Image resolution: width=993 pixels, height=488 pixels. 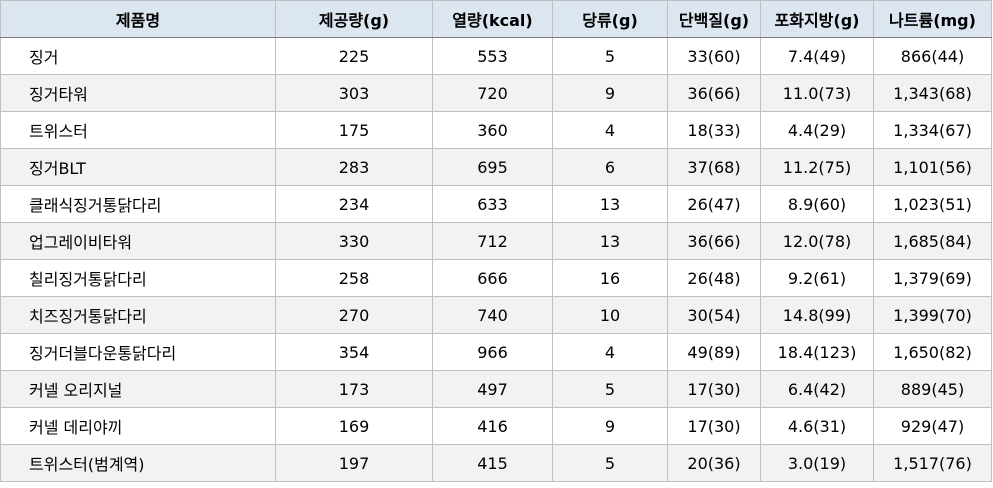 I want to click on table-cell: 283, so click(x=354, y=167).